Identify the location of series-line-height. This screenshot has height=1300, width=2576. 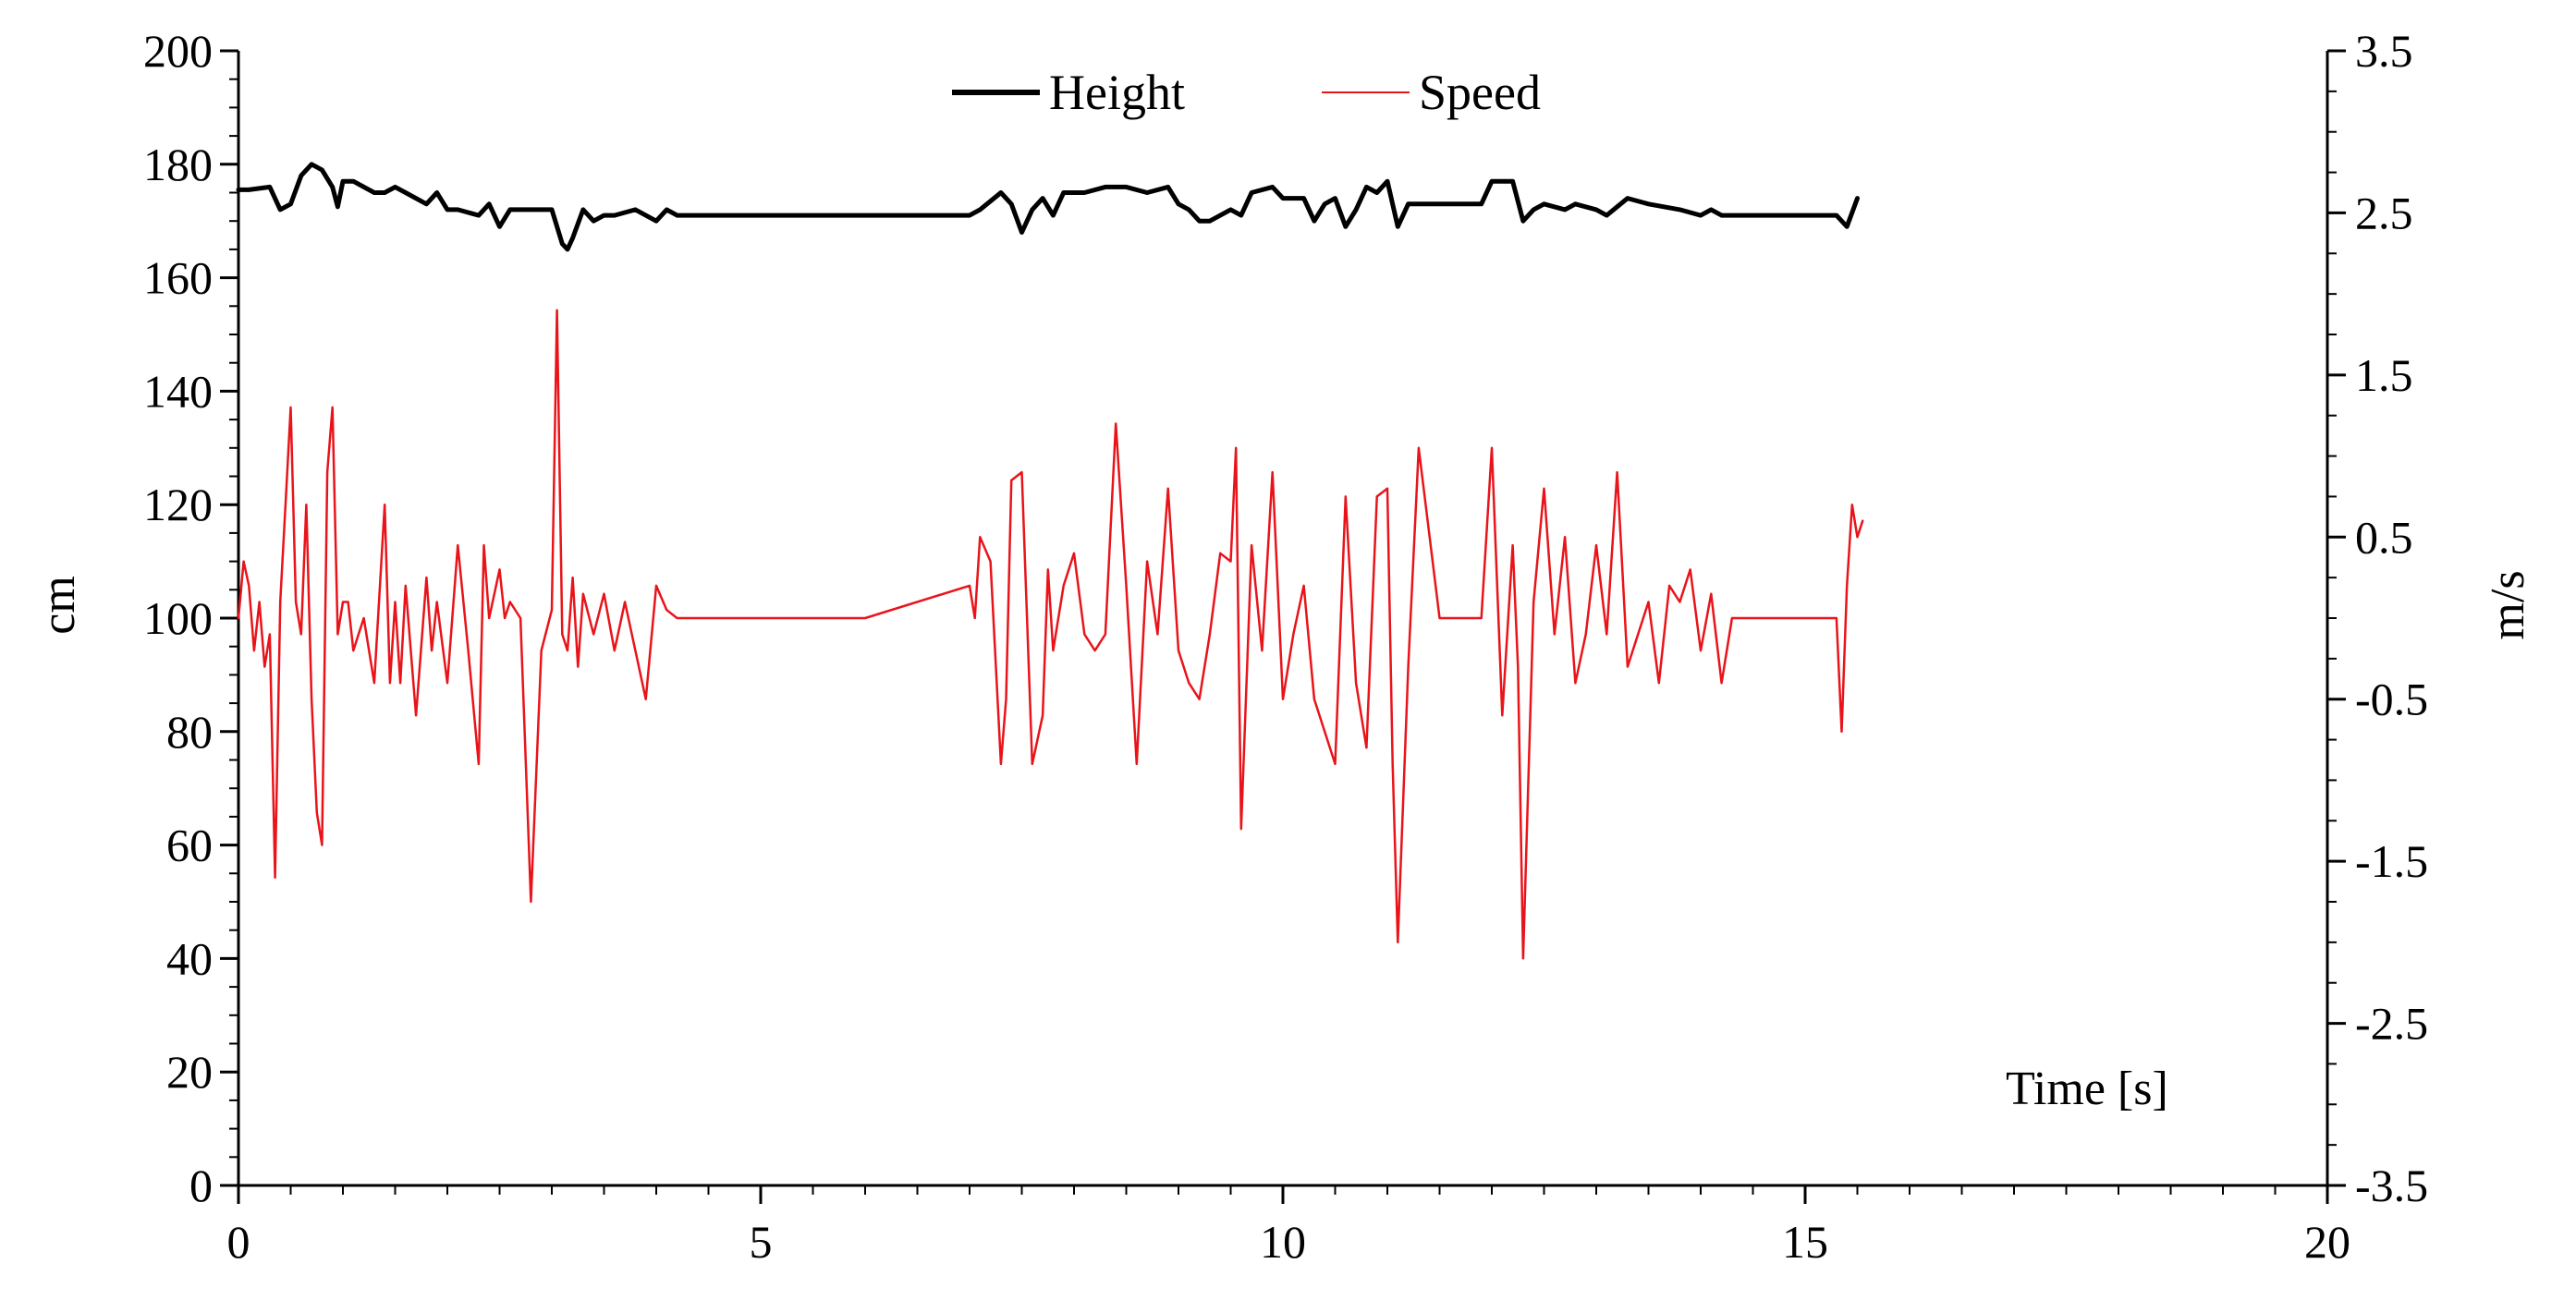
(1048, 207).